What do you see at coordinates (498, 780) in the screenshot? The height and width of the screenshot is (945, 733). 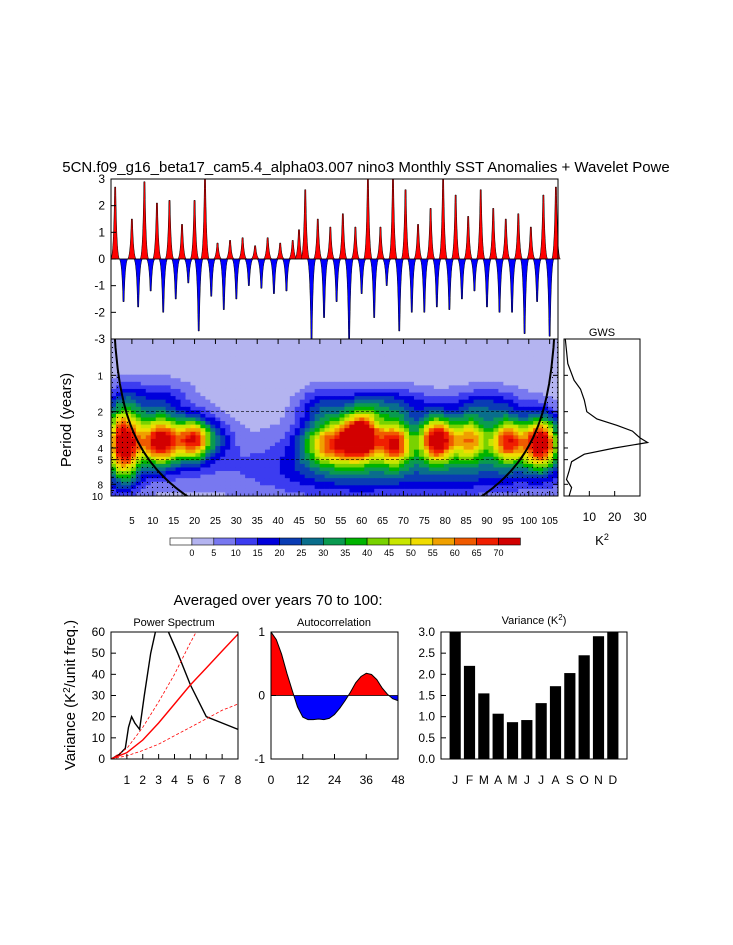 I see `variance-xtick-label-3: A` at bounding box center [498, 780].